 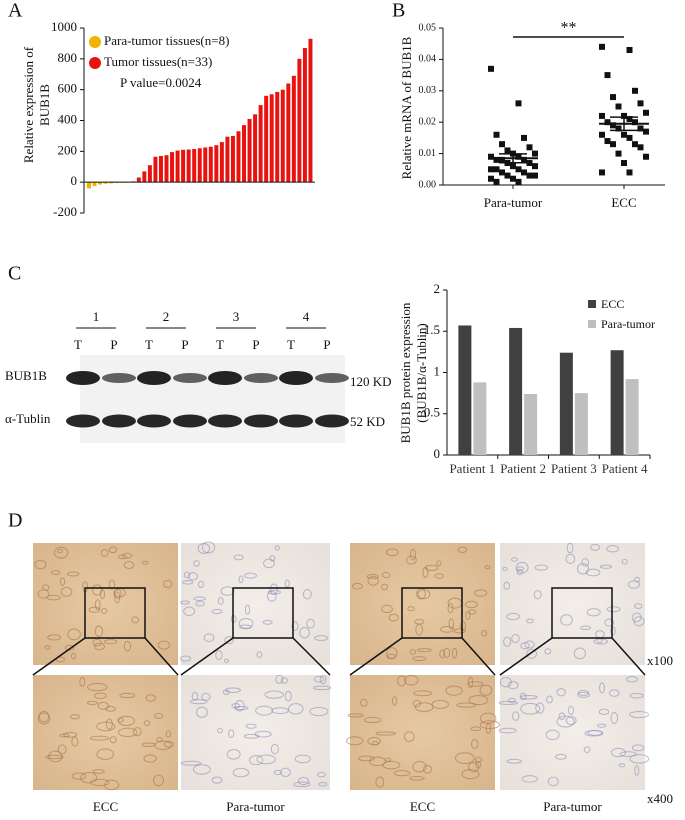 I want to click on row-label: α-Tublin, so click(x=28, y=418).